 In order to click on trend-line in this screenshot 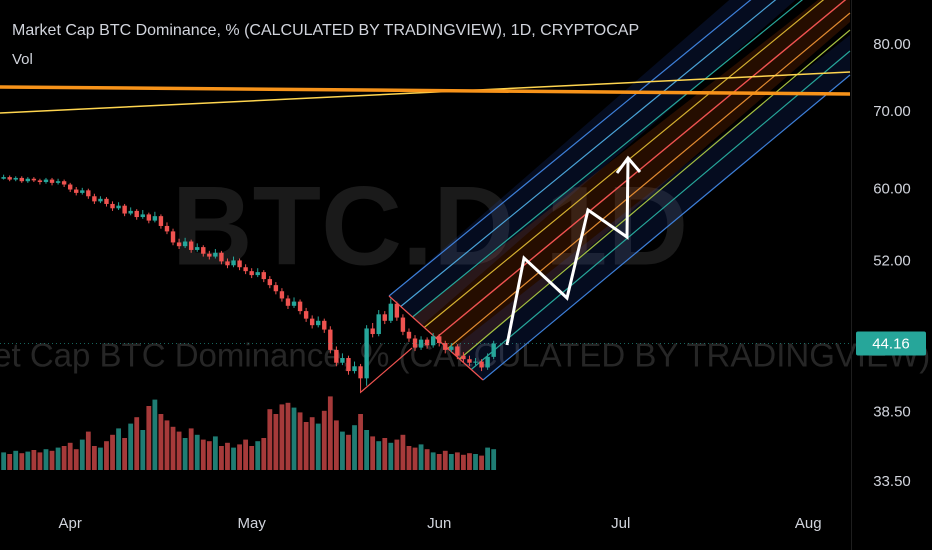, I will do `click(425, 92)`.